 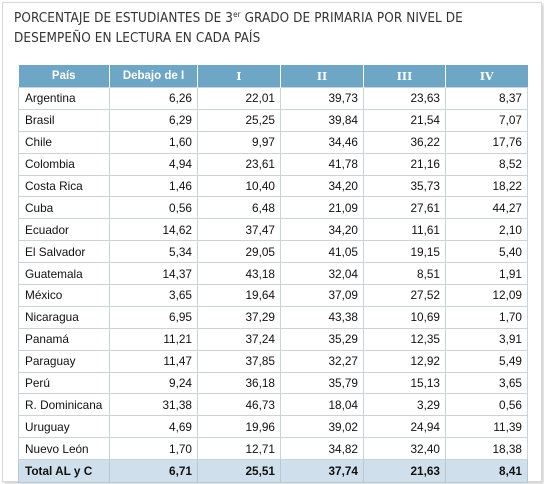 I want to click on cell-level-ii: 34,46, so click(x=322, y=142).